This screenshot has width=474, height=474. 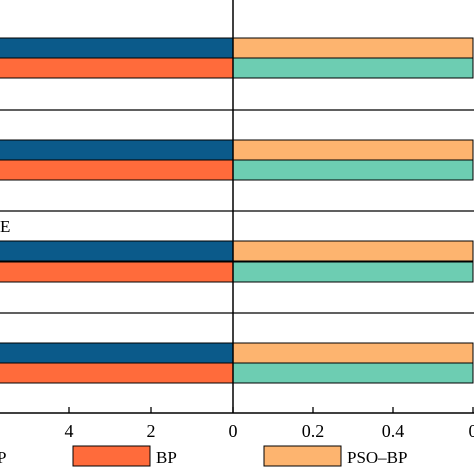 What do you see at coordinates (353, 353) in the screenshot?
I see `bar-right-series0-row3` at bounding box center [353, 353].